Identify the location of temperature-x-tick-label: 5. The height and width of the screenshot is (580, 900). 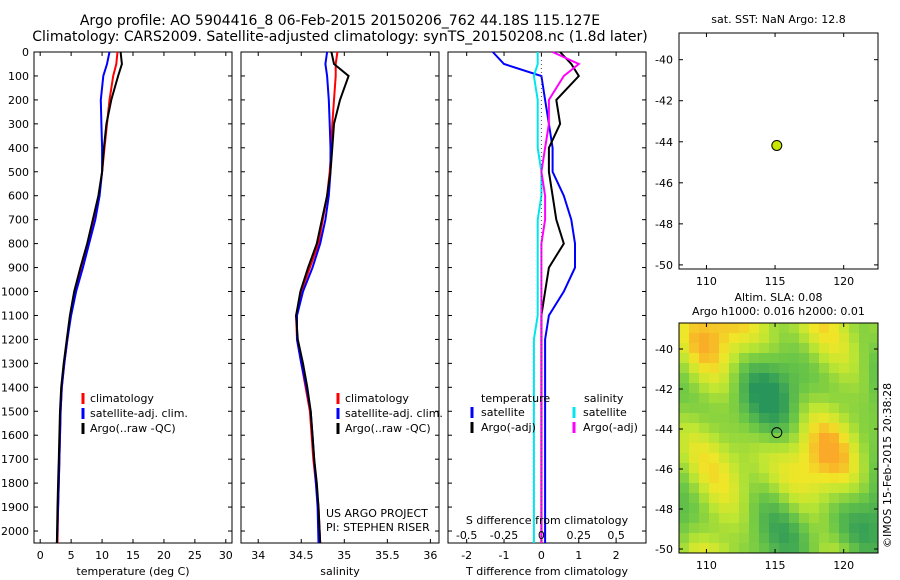
(71, 555).